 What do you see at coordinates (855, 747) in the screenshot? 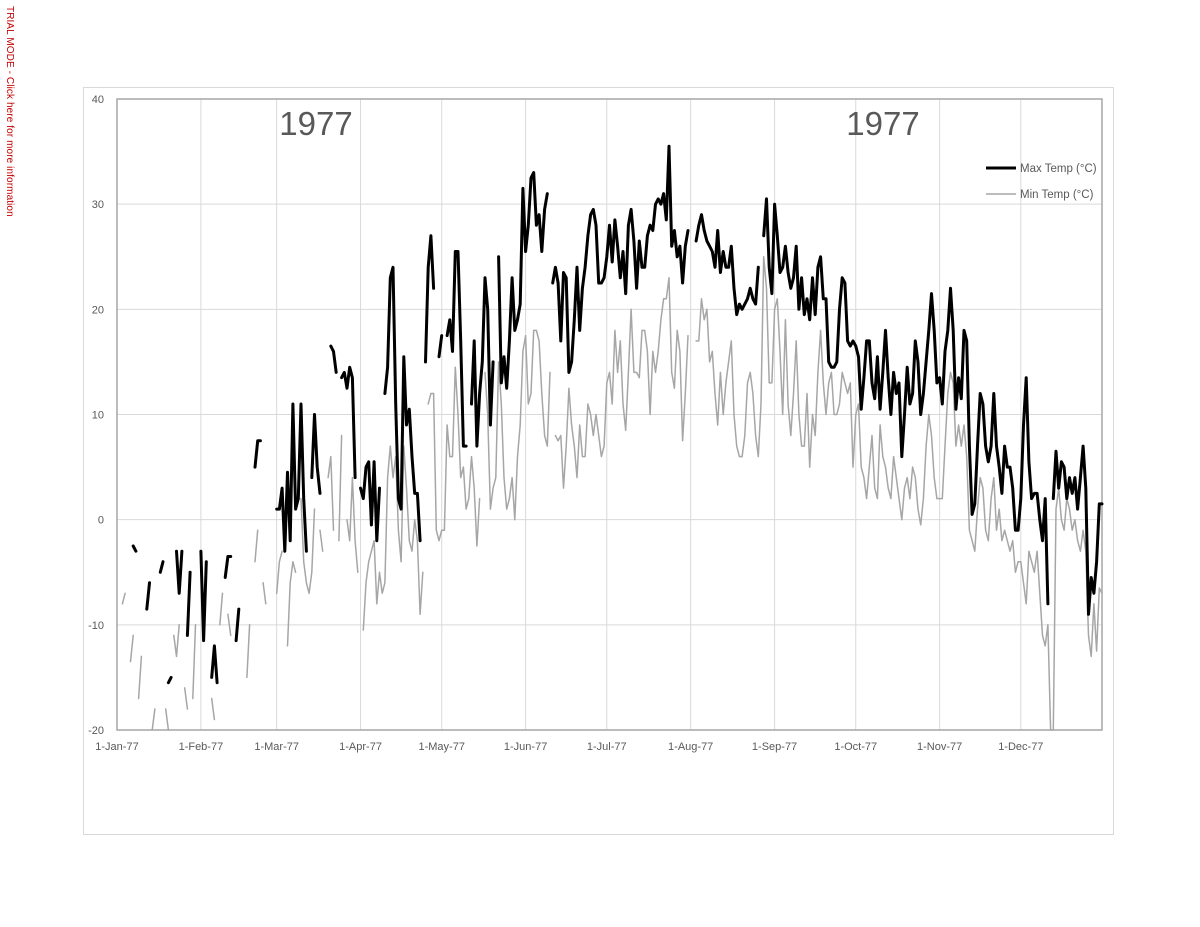
I see `x-tick-label: 1-Oct-77` at bounding box center [855, 747].